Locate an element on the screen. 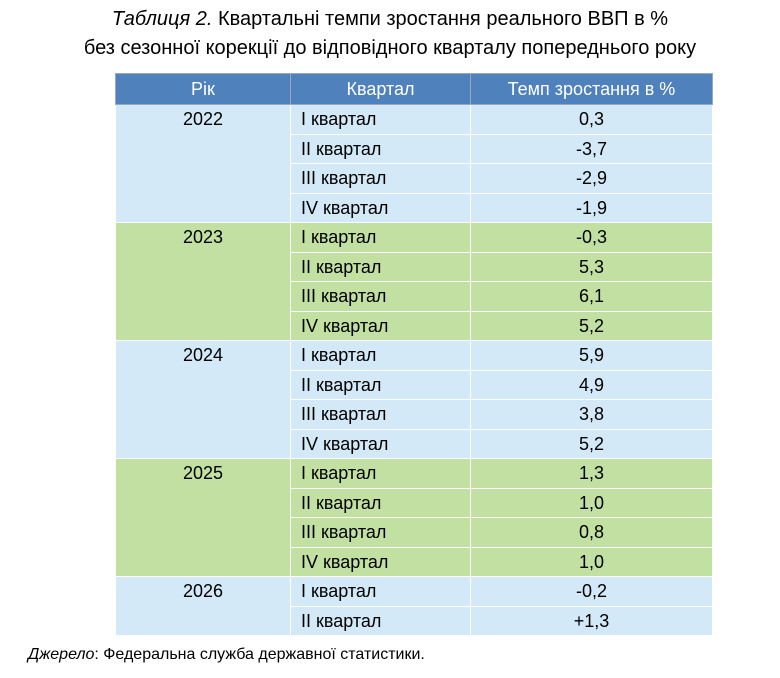  growth-value-cell: -1,9 is located at coordinates (591, 207).